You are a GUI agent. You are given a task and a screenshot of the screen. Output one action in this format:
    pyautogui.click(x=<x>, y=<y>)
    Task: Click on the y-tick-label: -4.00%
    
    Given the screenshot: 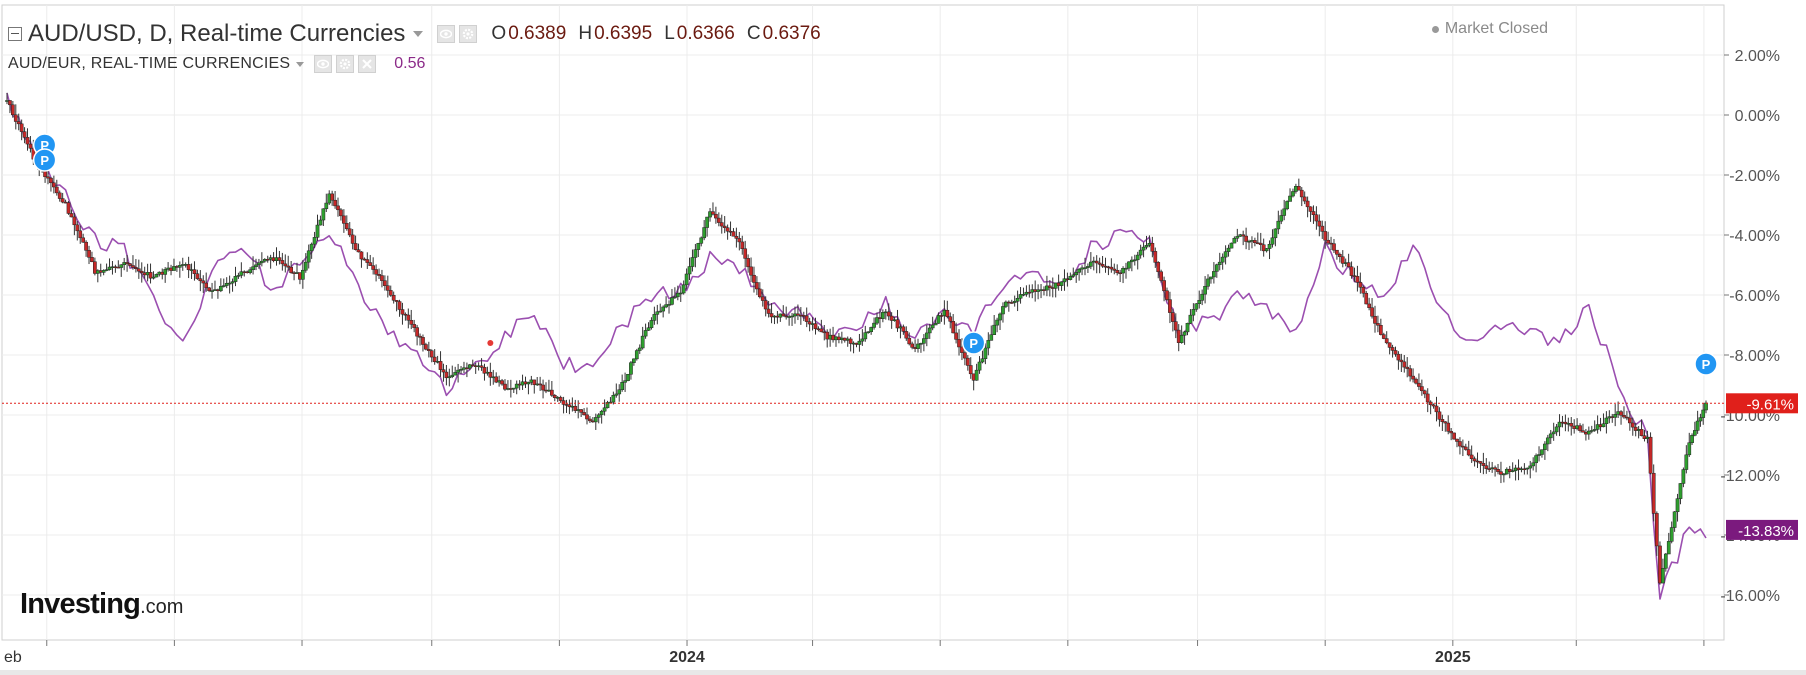 What is the action you would take?
    pyautogui.click(x=1754, y=236)
    